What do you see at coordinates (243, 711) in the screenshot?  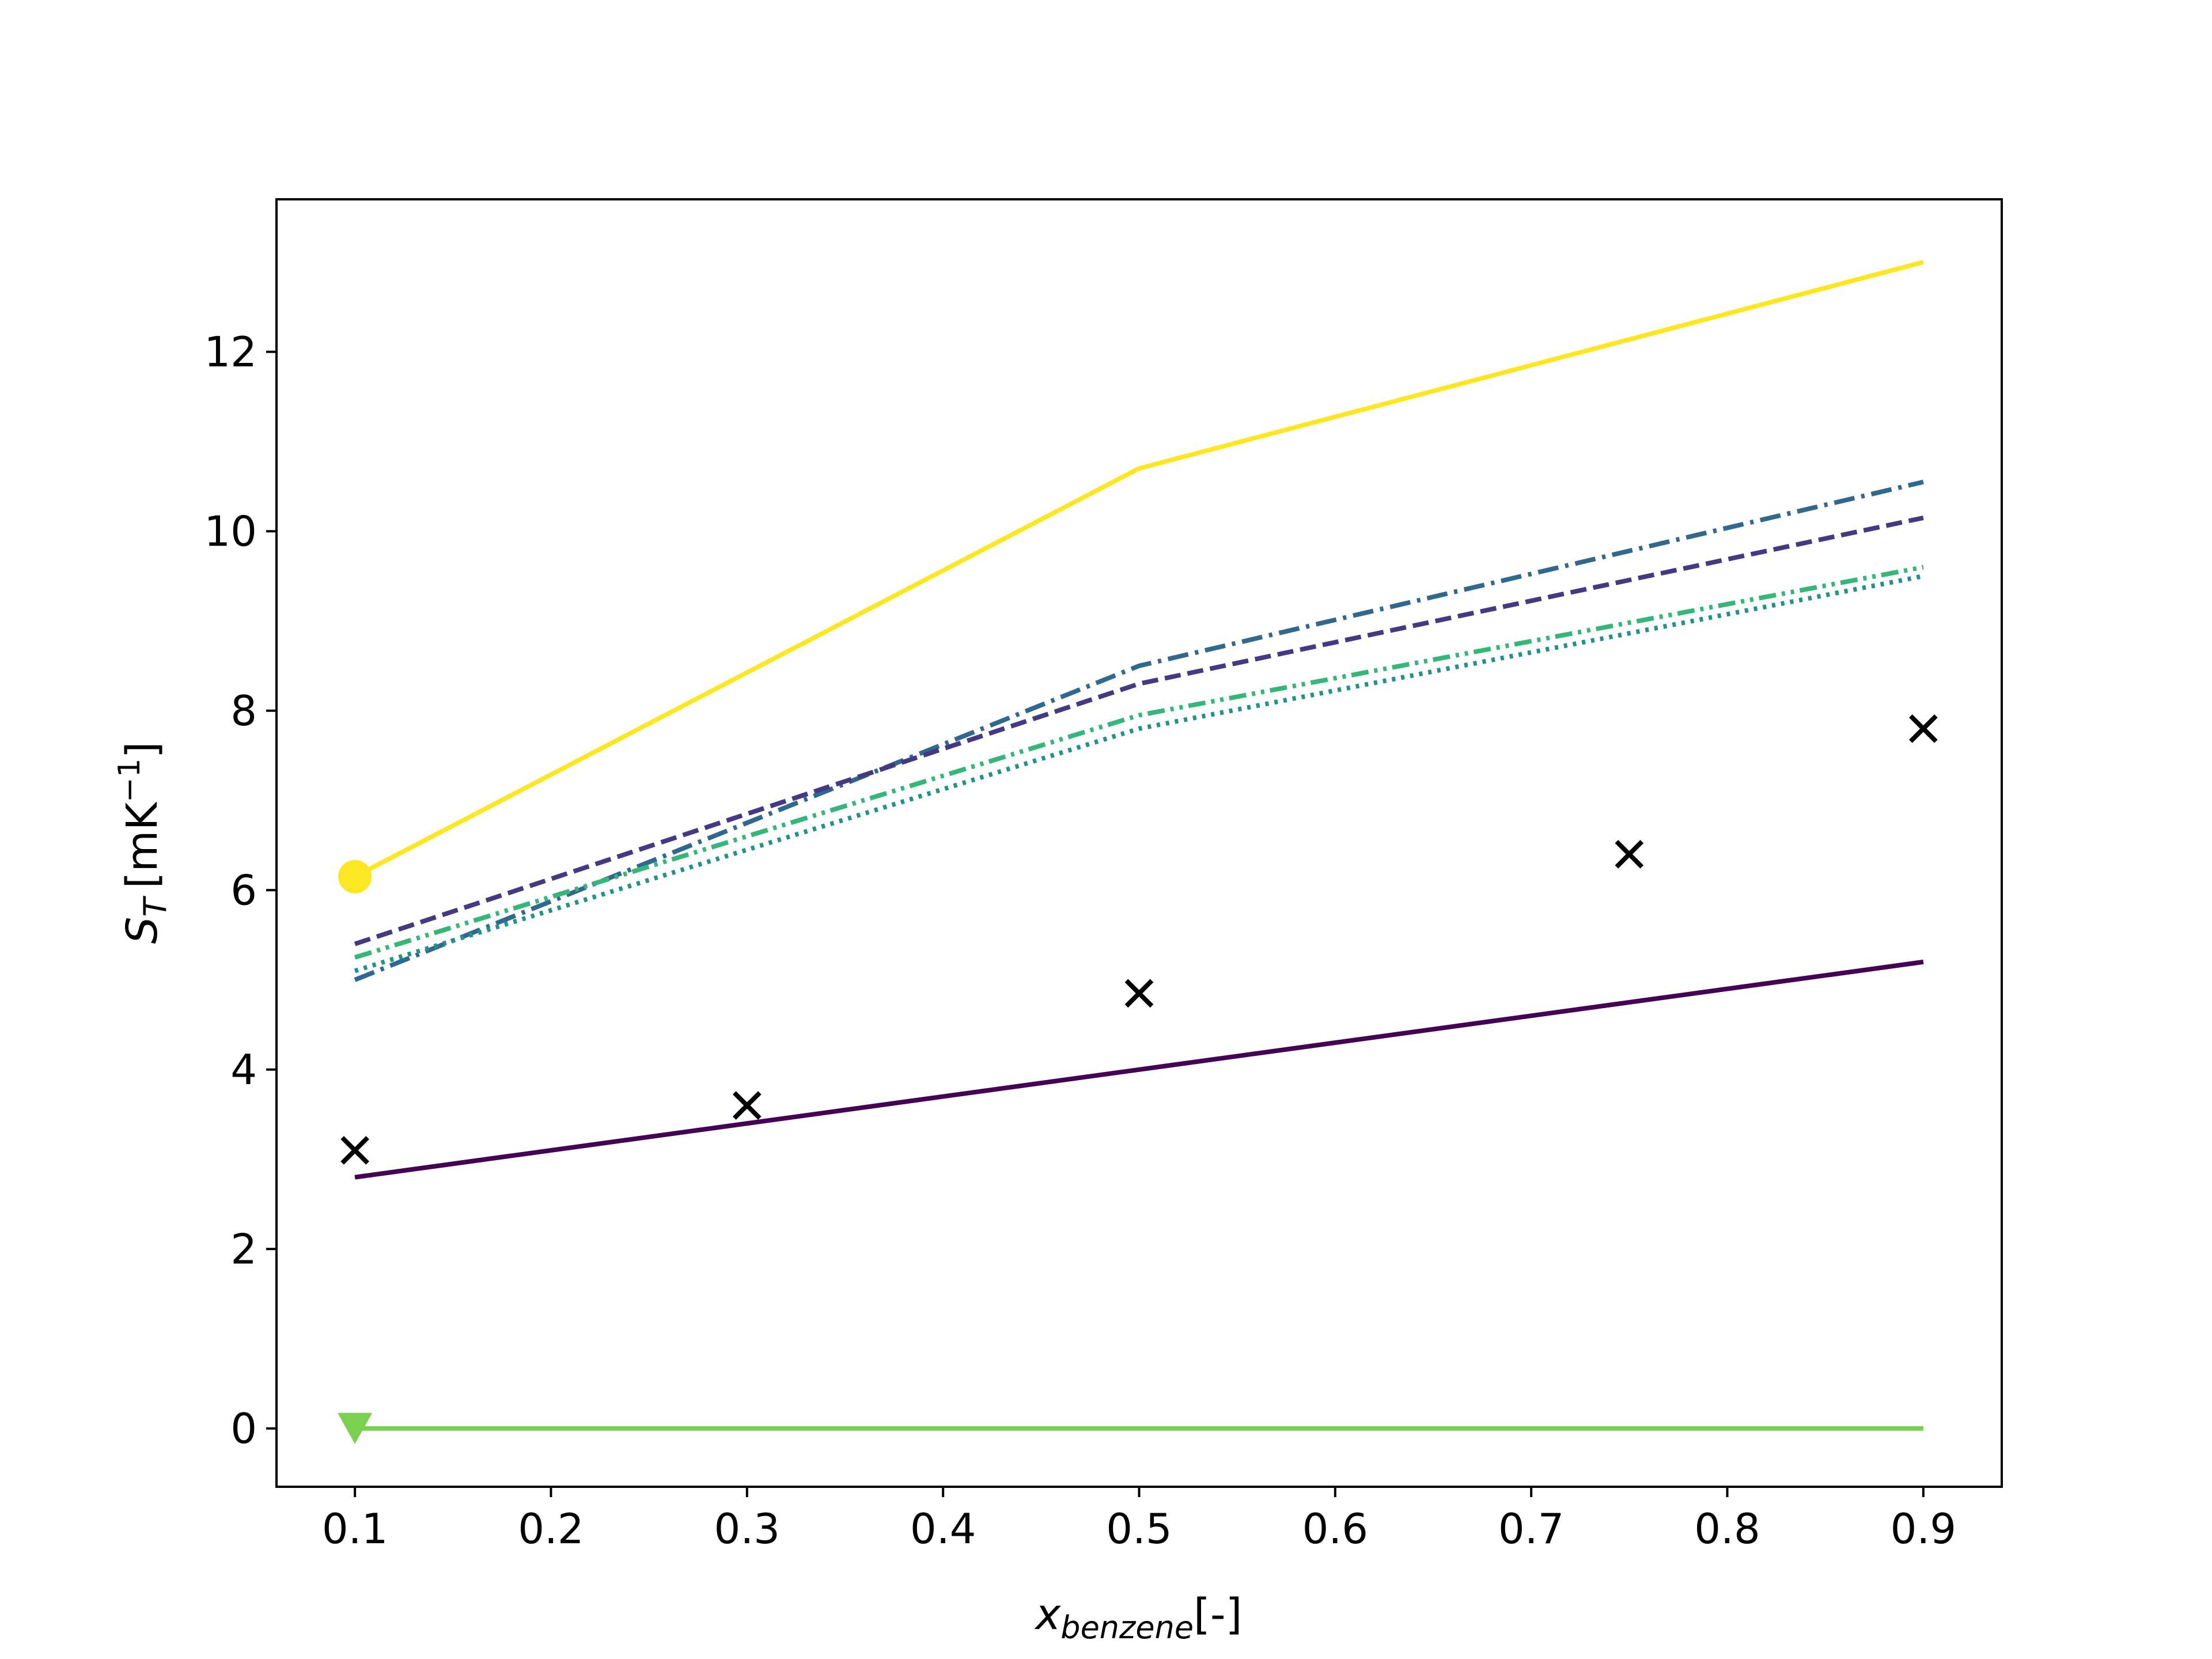 I see `y-tick-label: 8` at bounding box center [243, 711].